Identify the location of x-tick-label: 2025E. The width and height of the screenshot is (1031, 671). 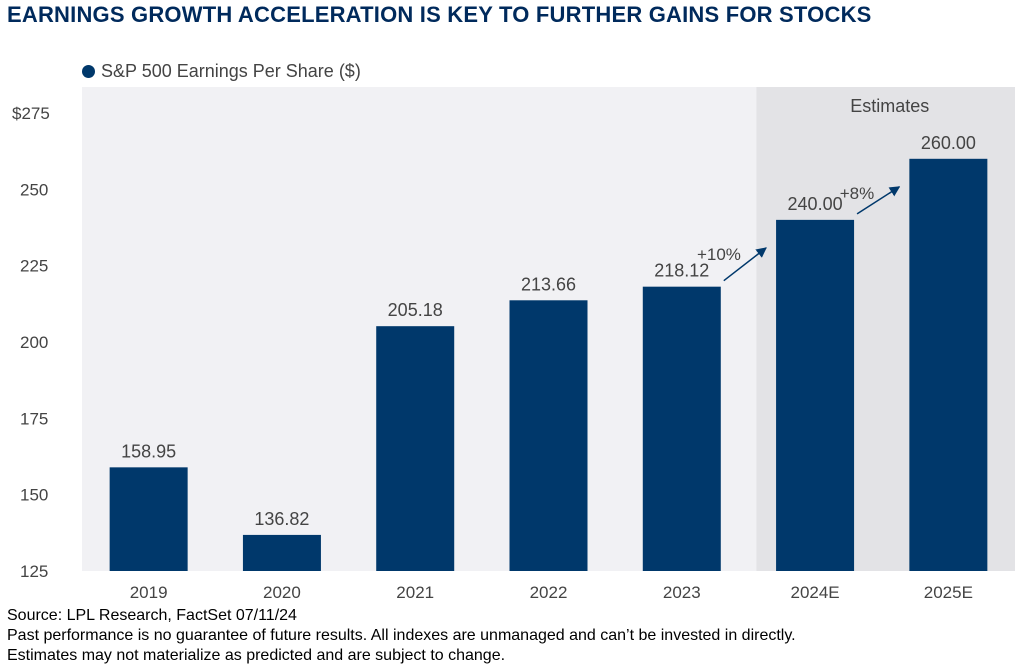
(948, 592).